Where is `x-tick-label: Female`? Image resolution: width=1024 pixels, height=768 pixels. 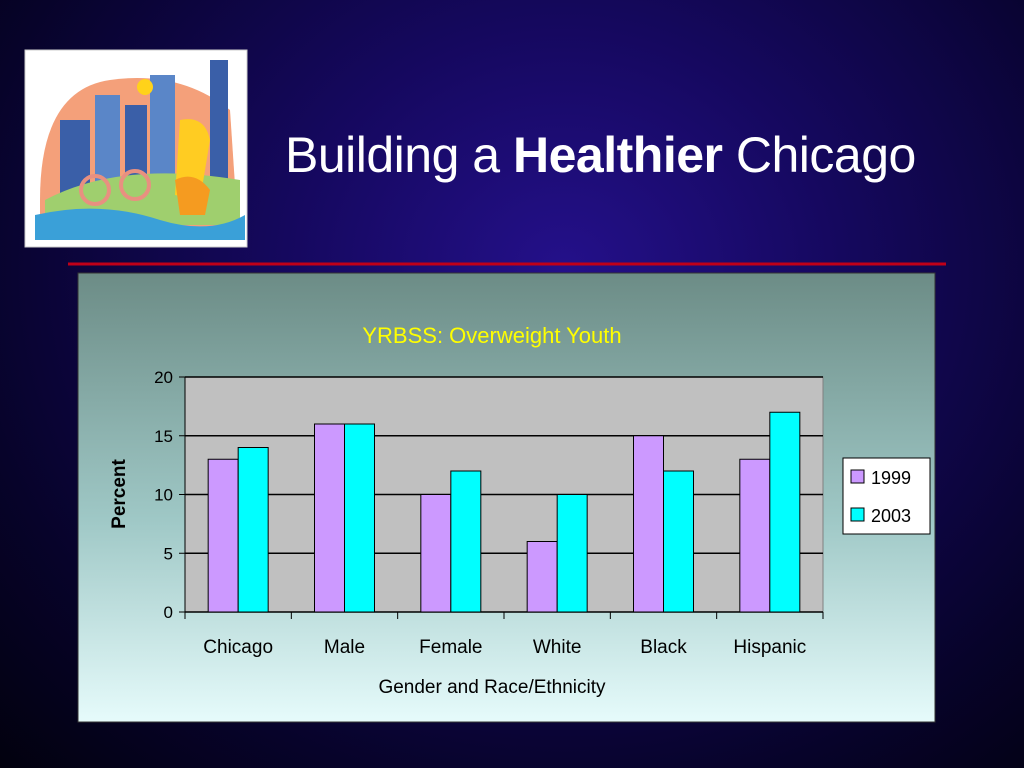 x-tick-label: Female is located at coordinates (450, 647).